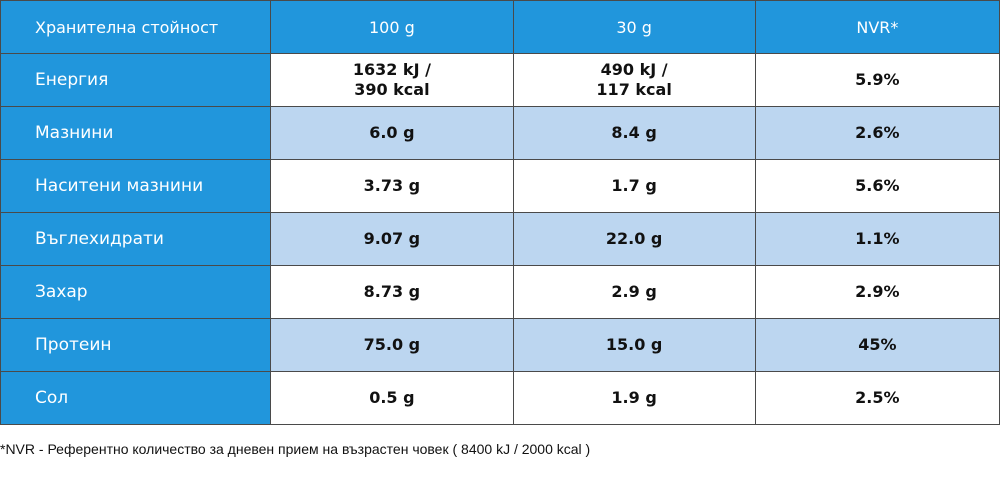 Image resolution: width=1001 pixels, height=477 pixels. Describe the element at coordinates (634, 186) in the screenshot. I see `value-30g: 1.7 g` at that location.